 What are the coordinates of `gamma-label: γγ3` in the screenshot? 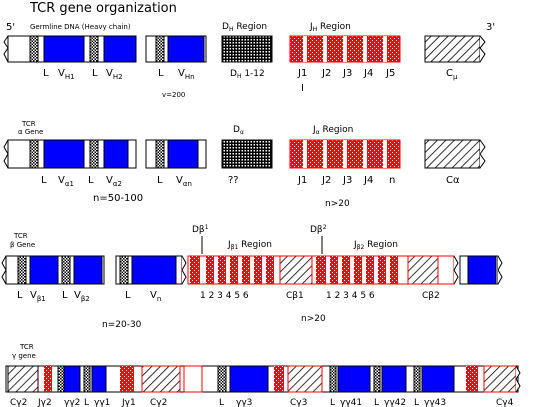 It's located at (244, 402).